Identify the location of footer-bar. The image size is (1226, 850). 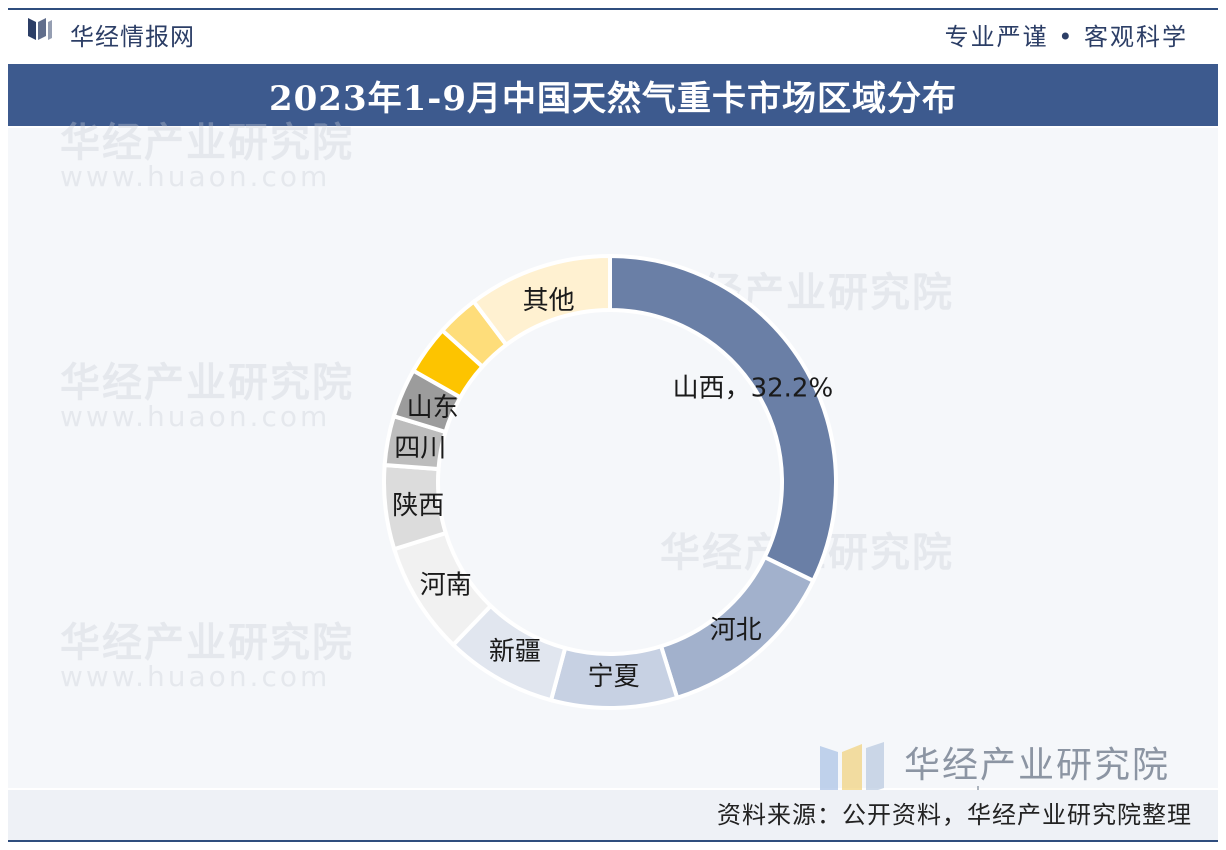
(613, 815).